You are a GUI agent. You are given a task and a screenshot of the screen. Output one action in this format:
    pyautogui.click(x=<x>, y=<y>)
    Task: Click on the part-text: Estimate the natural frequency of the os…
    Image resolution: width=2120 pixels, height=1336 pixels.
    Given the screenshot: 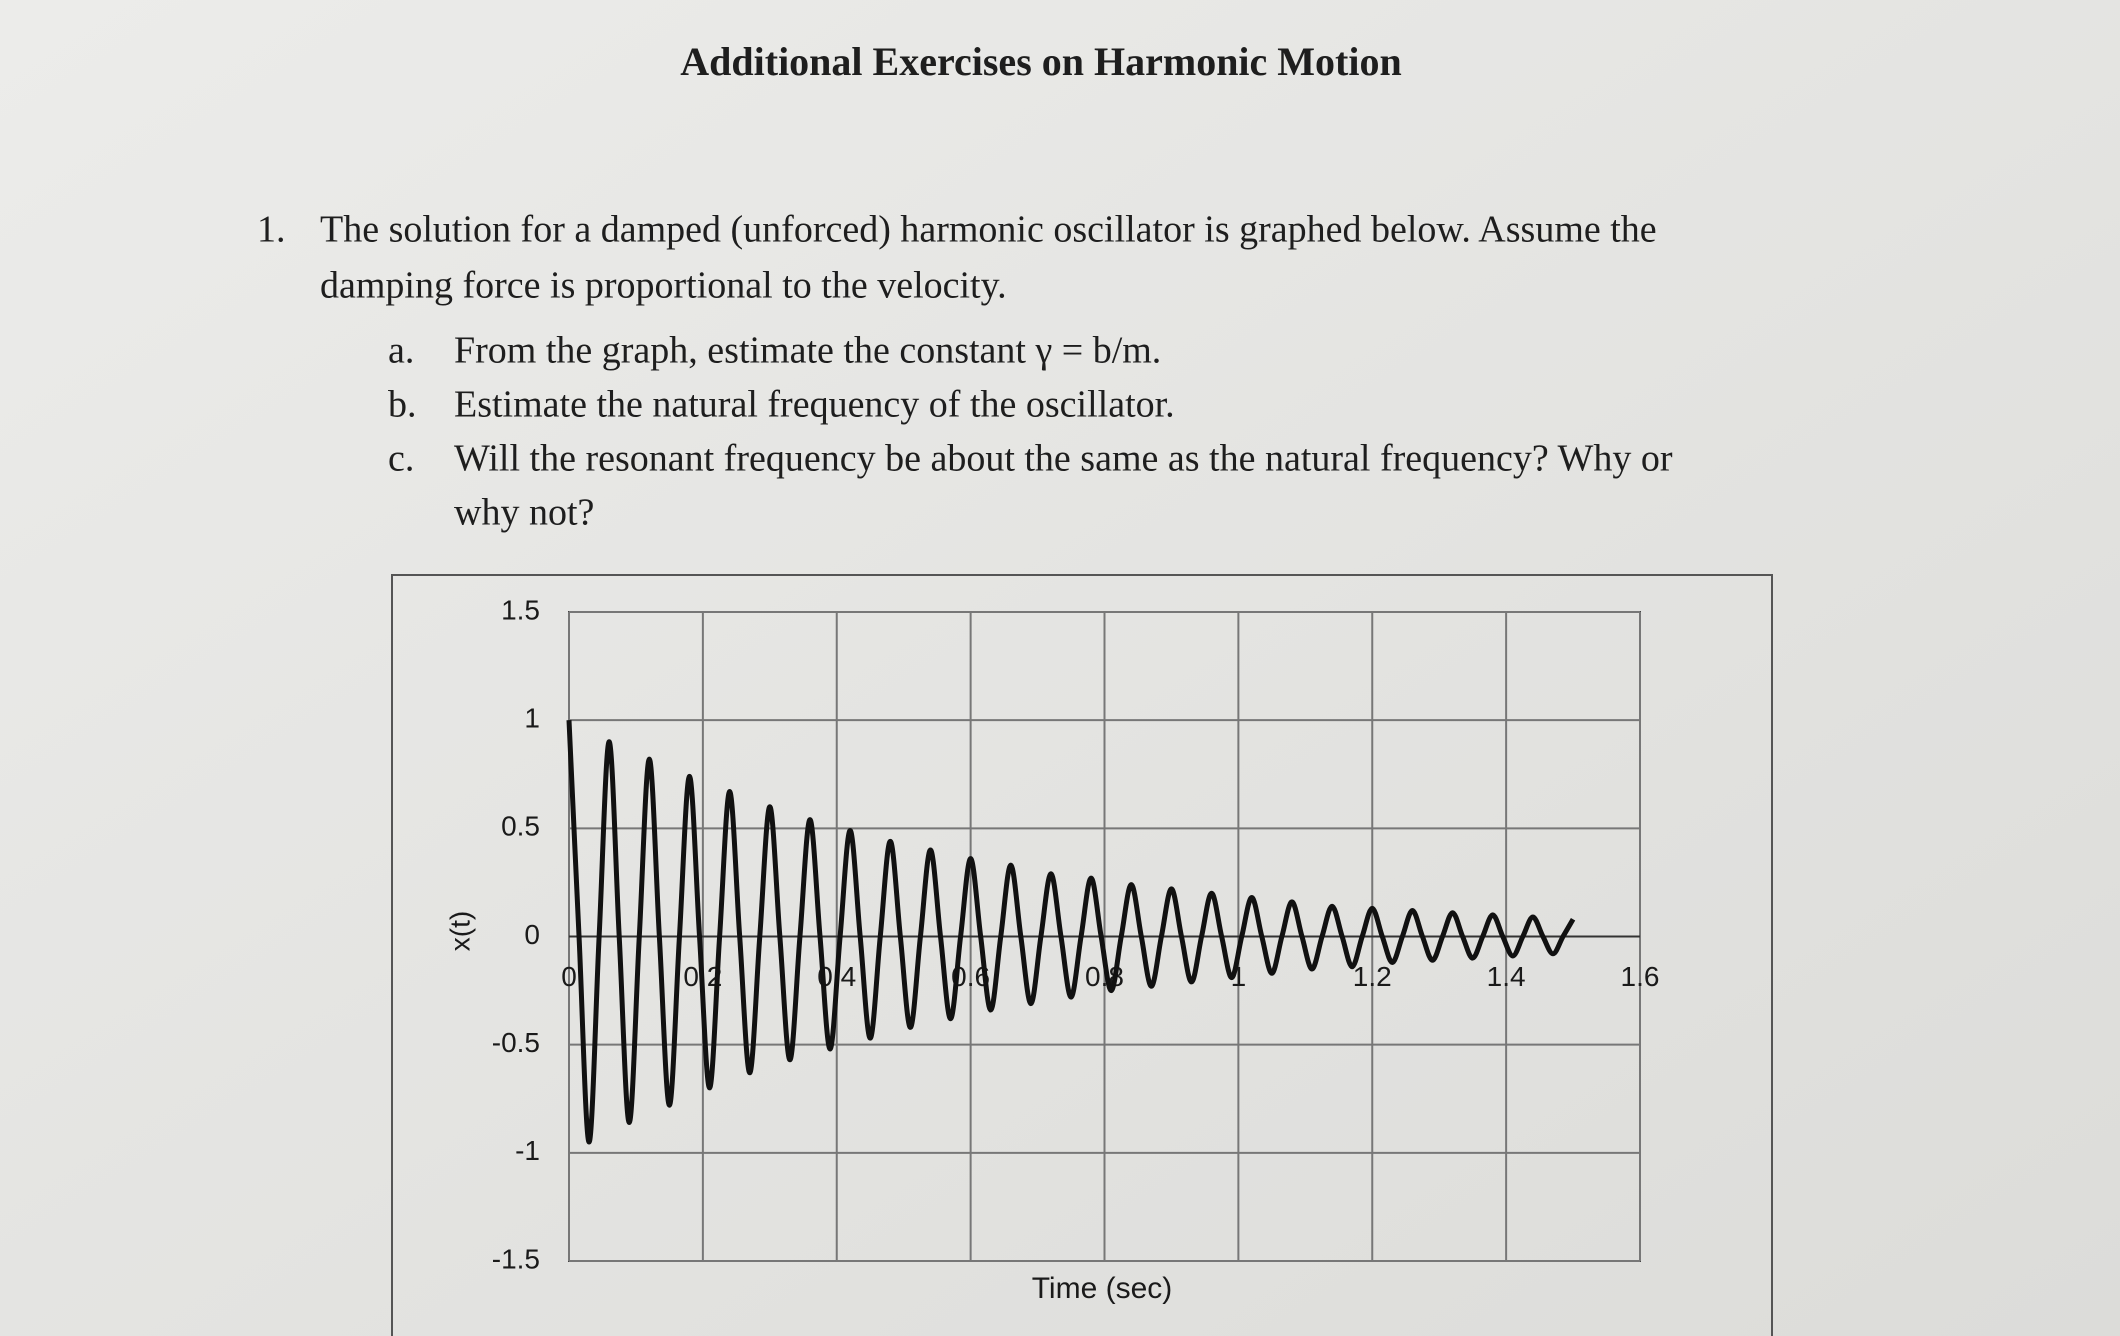 What is the action you would take?
    pyautogui.click(x=814, y=405)
    